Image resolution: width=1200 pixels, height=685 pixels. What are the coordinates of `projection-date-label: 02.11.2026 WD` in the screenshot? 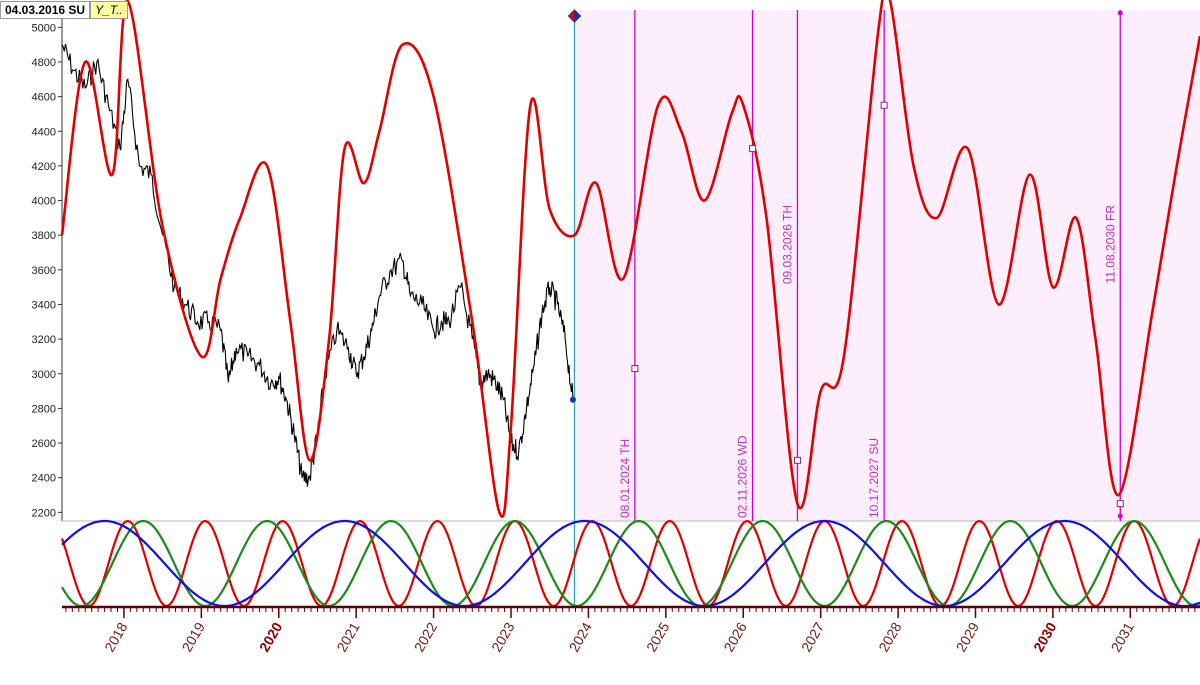 It's located at (743, 476).